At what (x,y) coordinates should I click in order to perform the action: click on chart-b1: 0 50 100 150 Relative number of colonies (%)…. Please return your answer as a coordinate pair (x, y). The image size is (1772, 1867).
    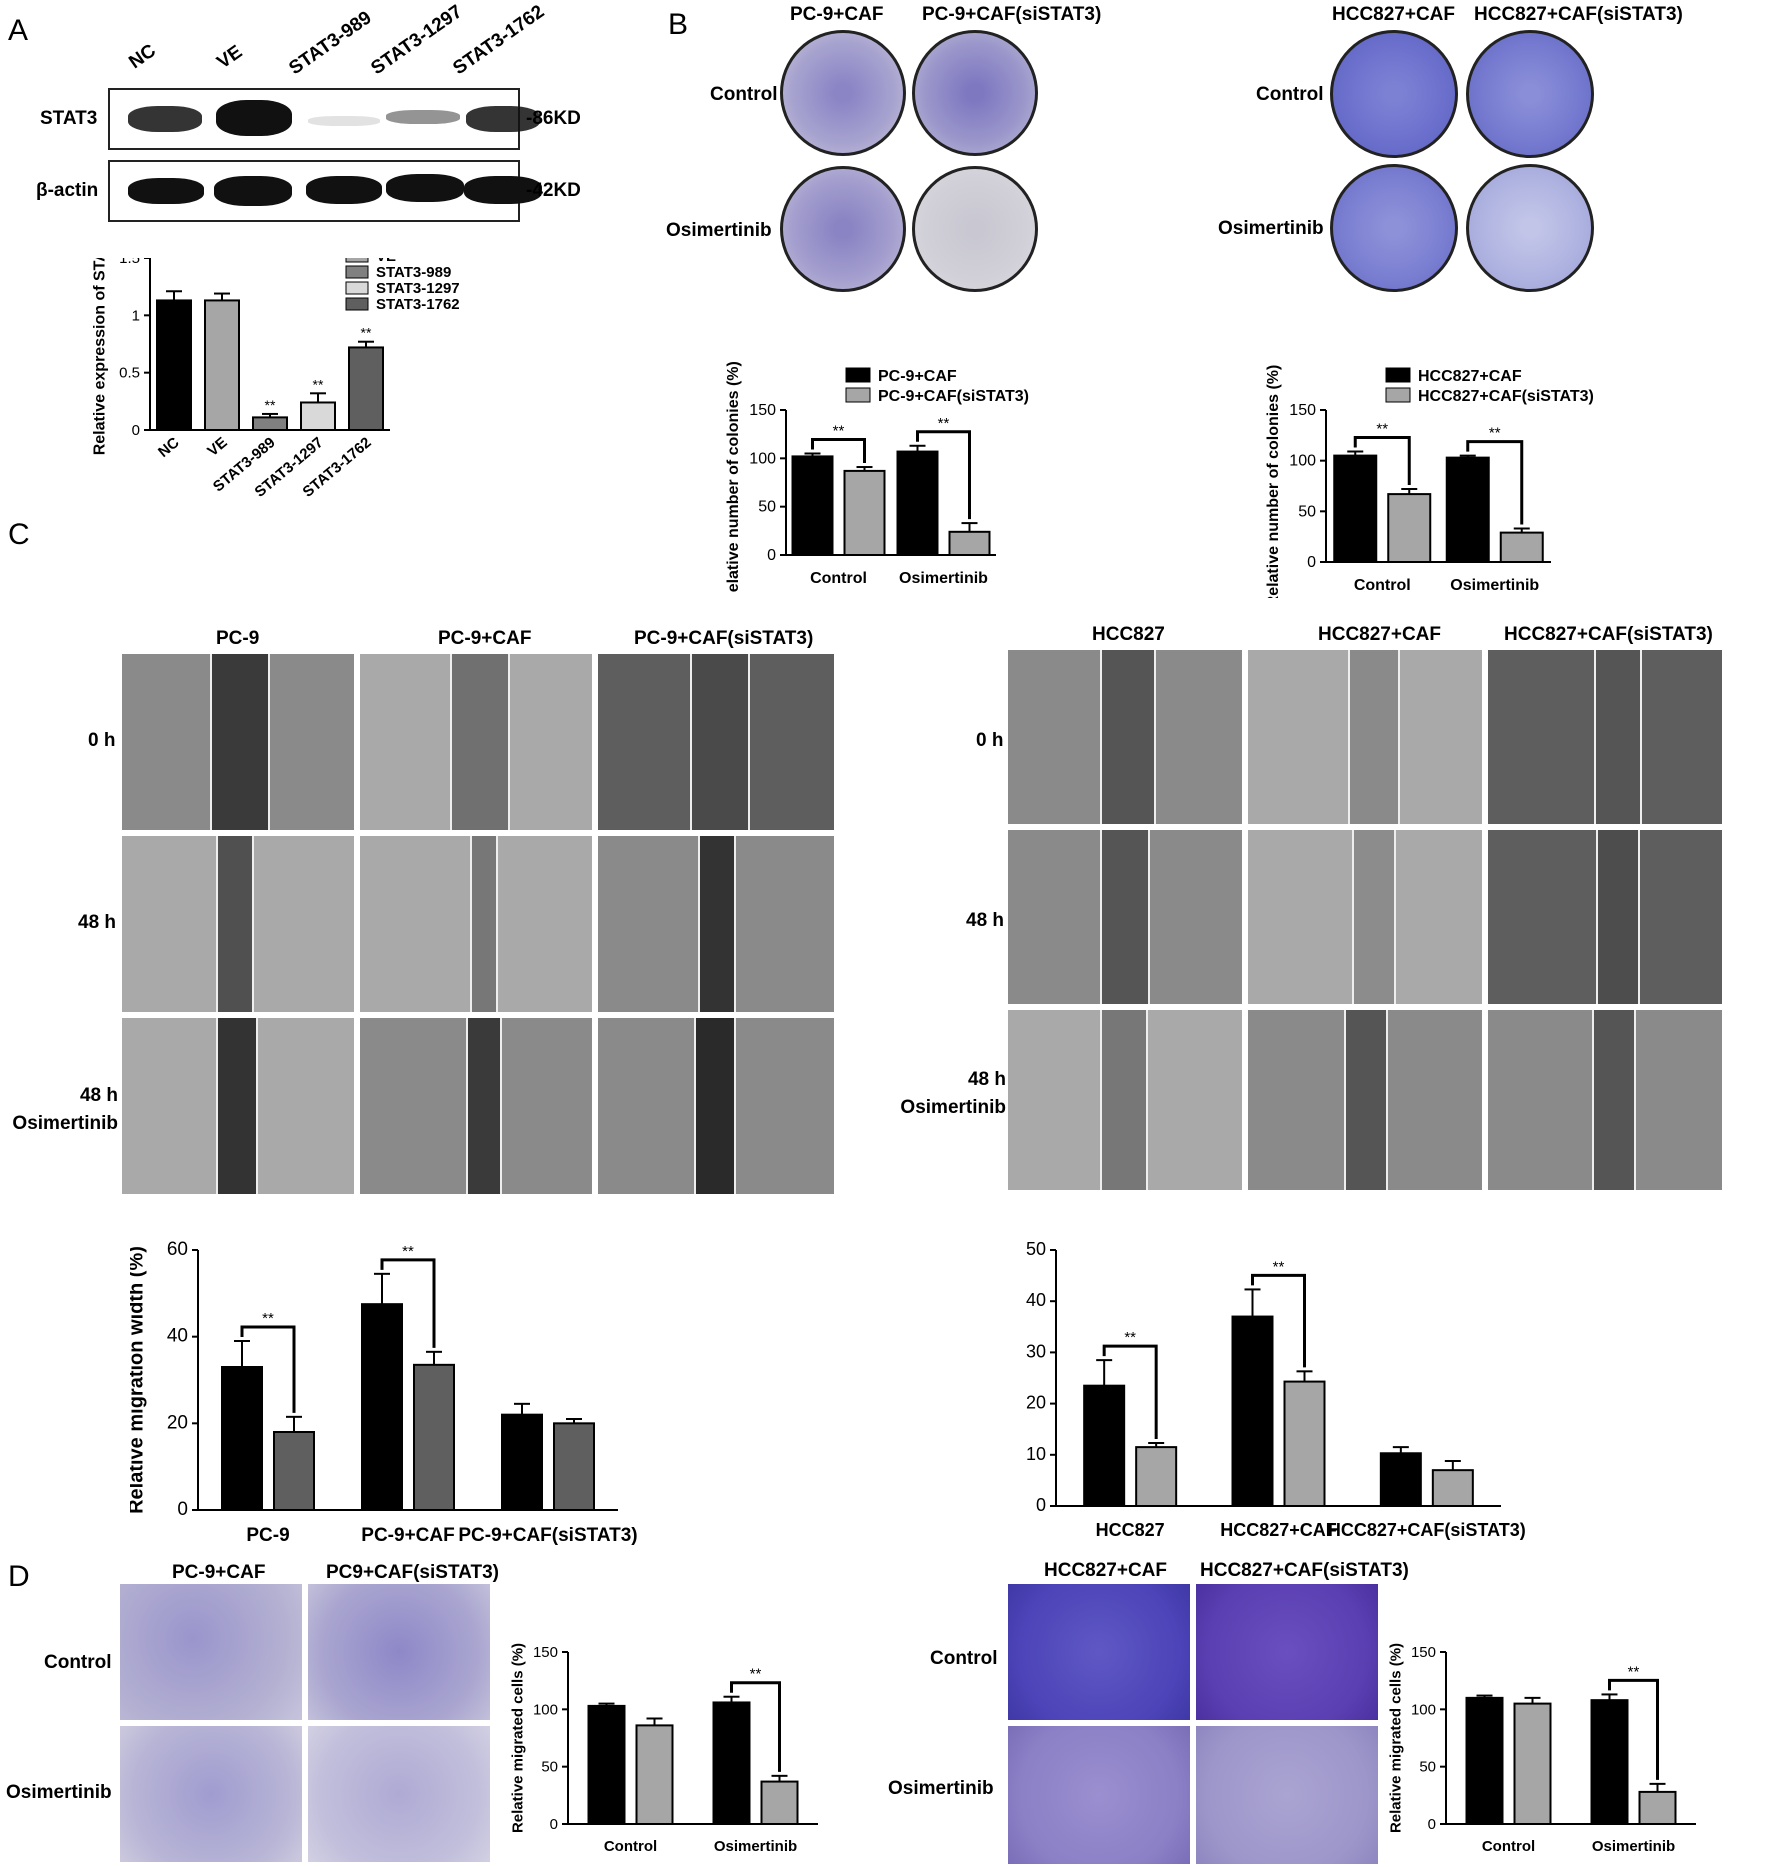
    Looking at the image, I should click on (877, 476).